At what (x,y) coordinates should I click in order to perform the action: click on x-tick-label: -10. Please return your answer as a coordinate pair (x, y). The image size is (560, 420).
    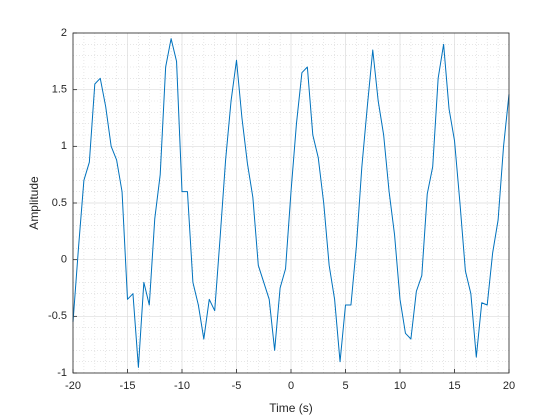
    Looking at the image, I should click on (182, 386).